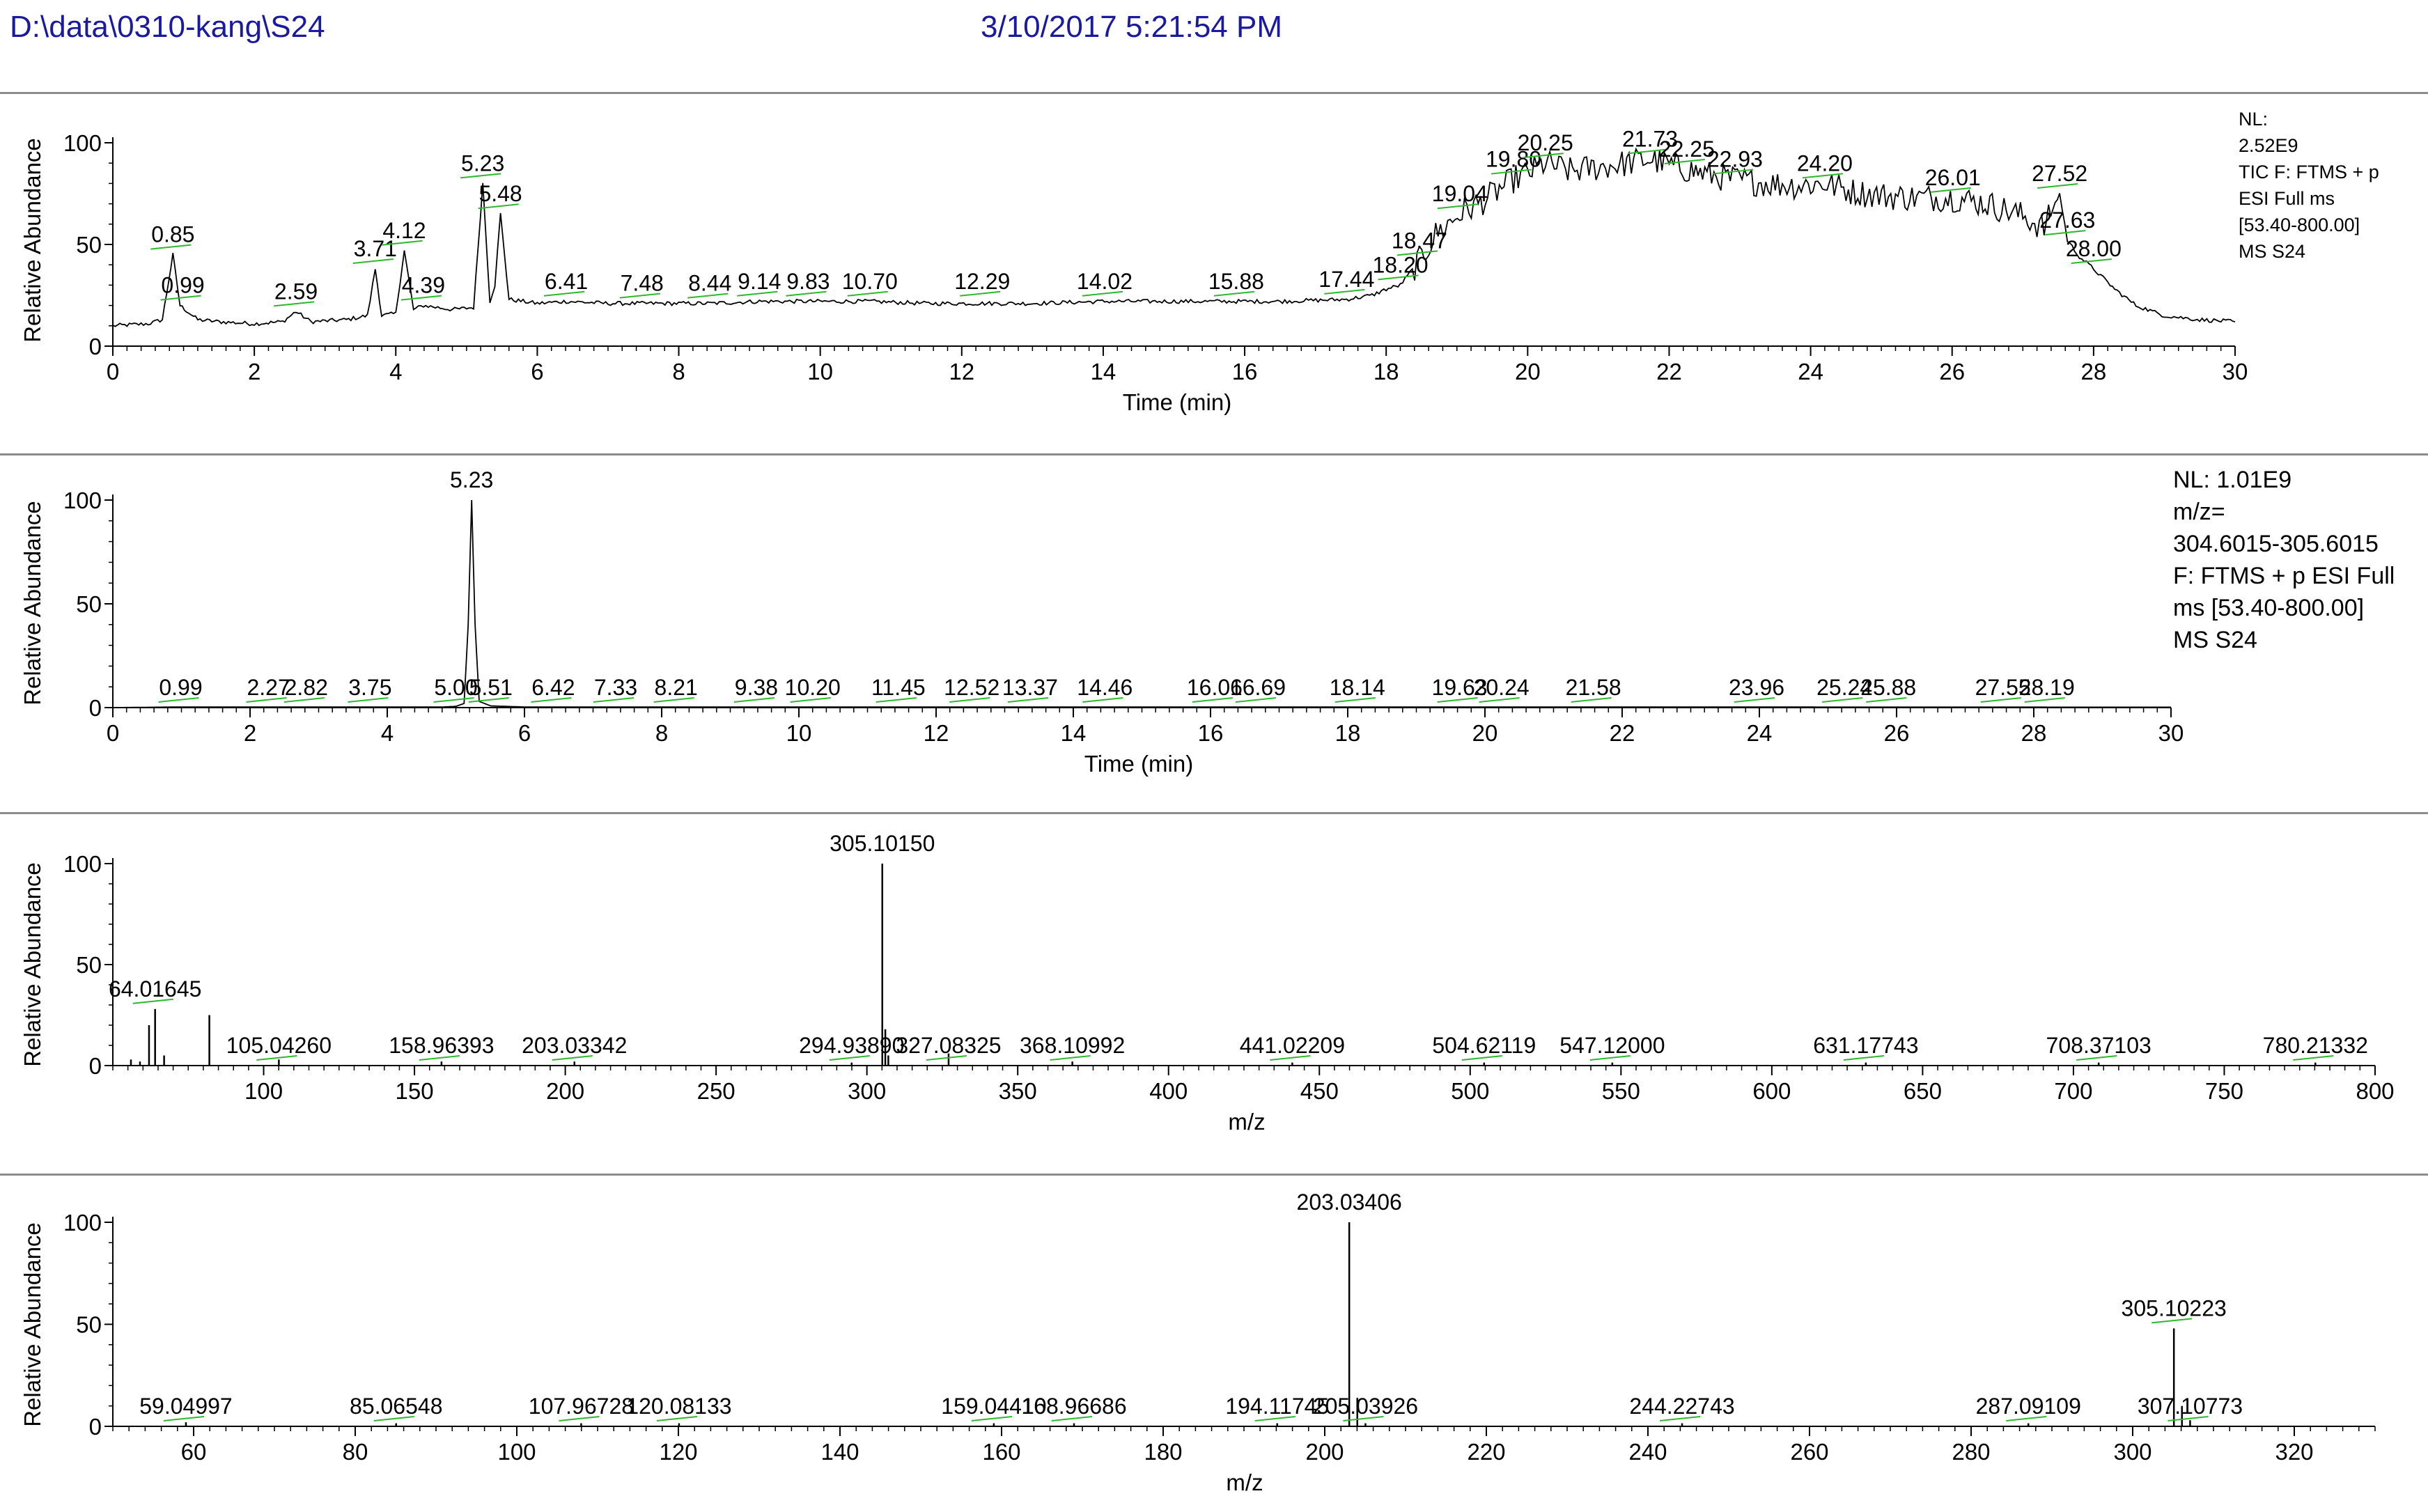  I want to click on x-tick-label: 26, so click(1952, 372).